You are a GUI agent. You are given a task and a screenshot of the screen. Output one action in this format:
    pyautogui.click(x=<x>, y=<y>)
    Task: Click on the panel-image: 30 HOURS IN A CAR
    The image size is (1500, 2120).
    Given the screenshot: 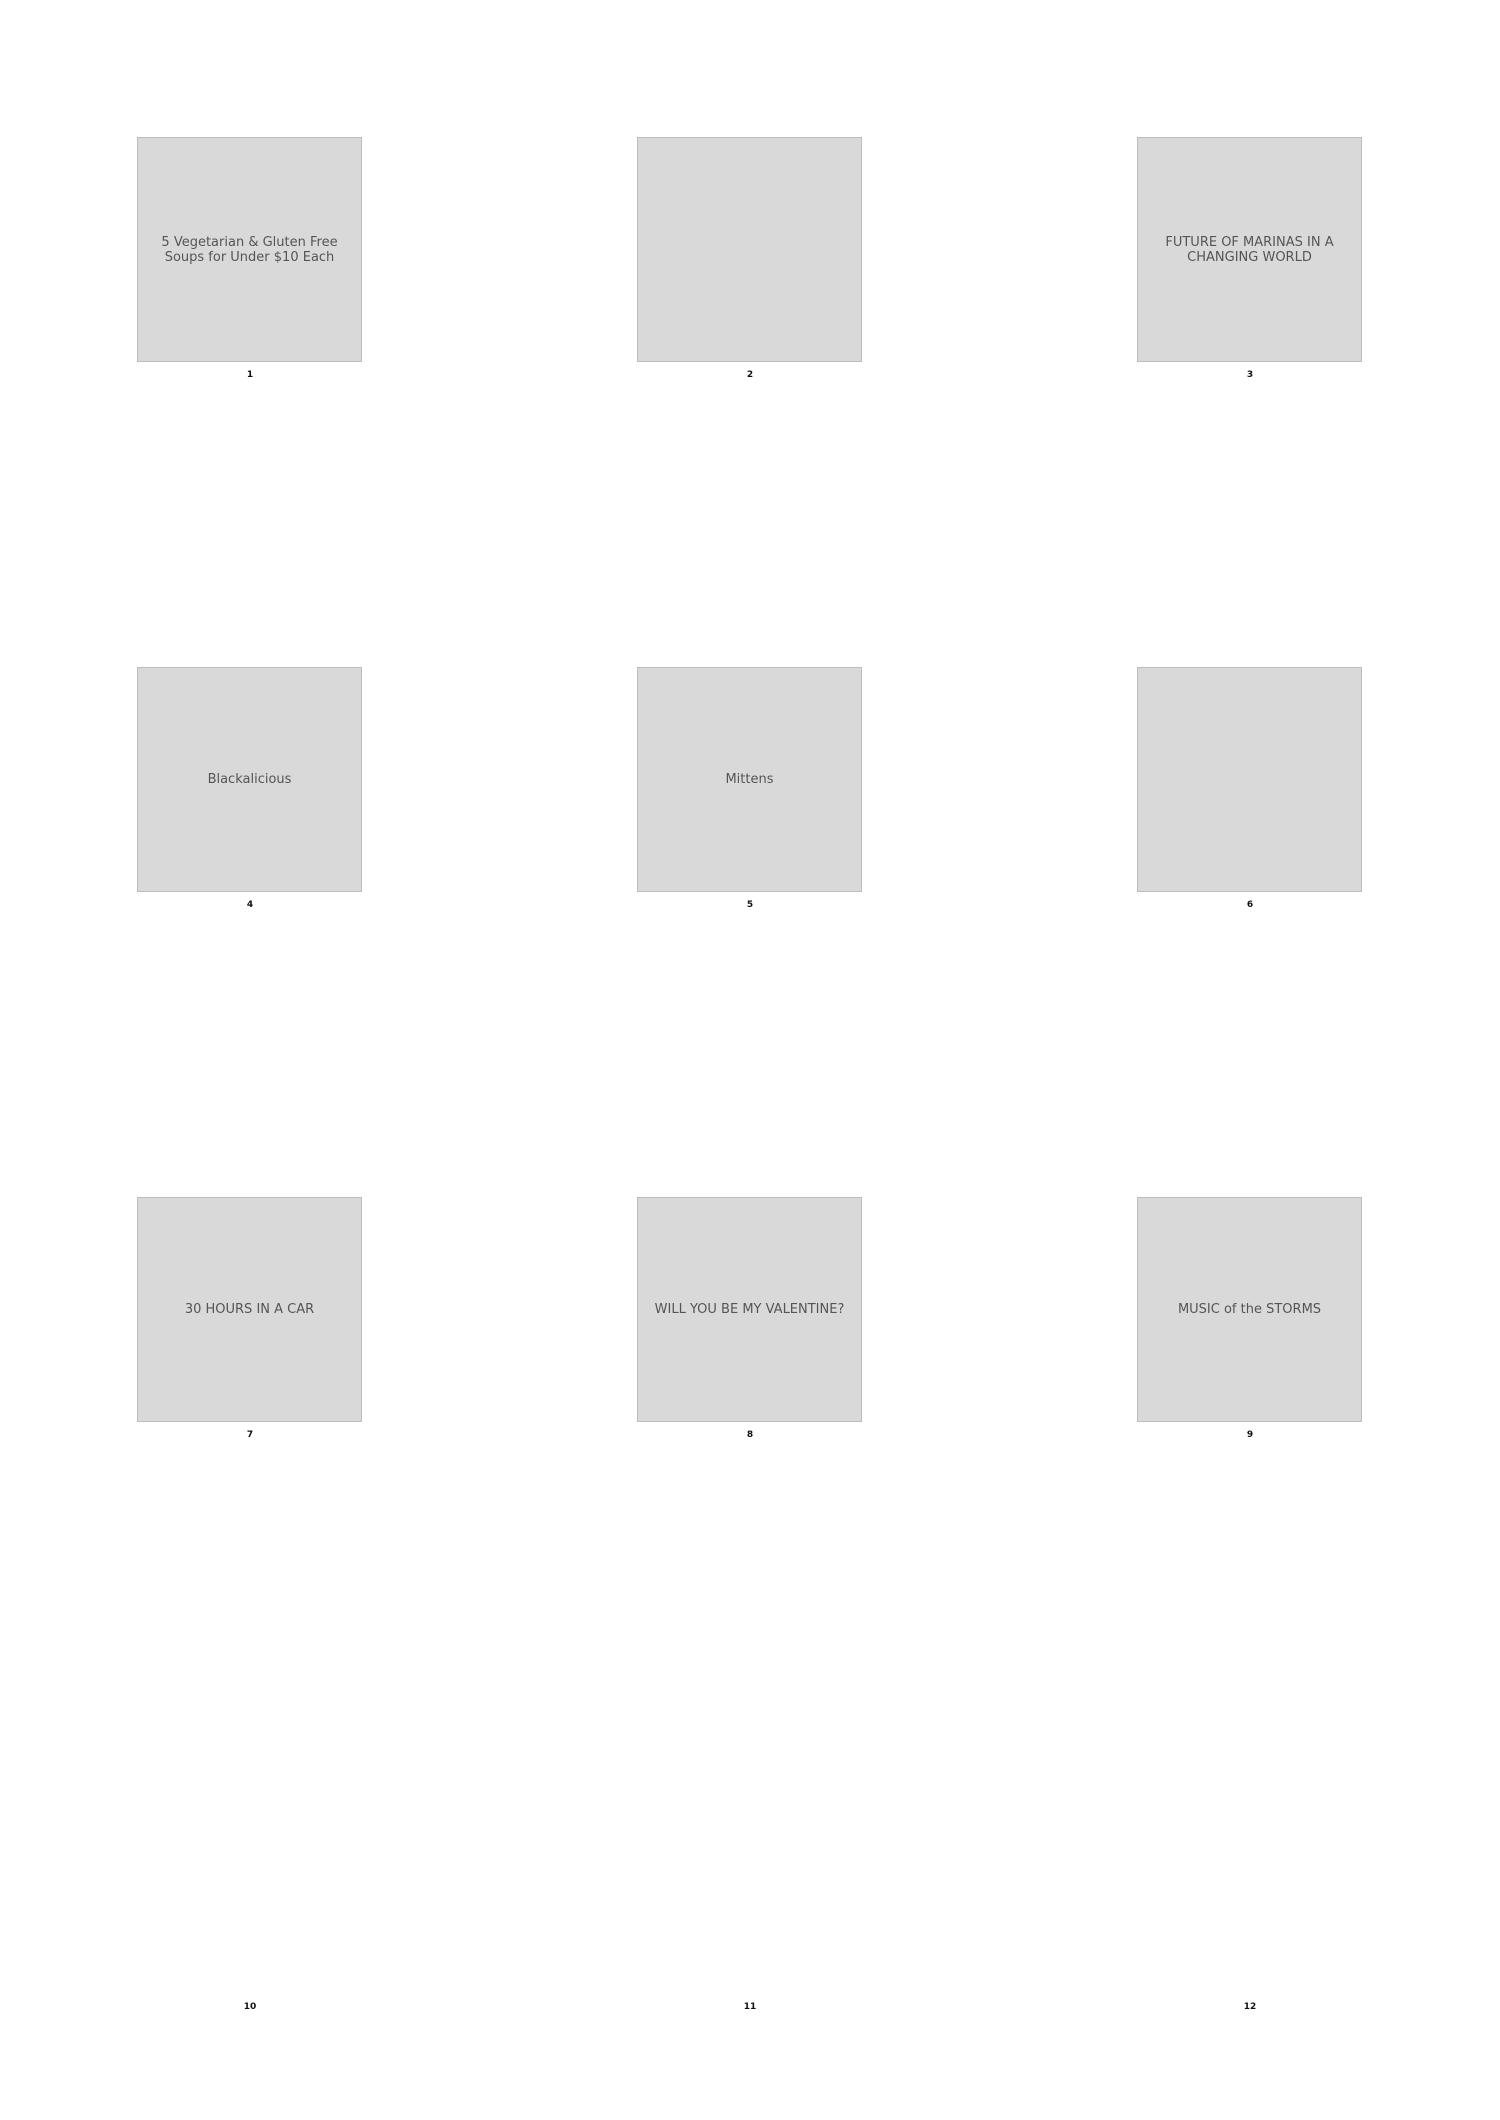 What is the action you would take?
    pyautogui.click(x=249, y=1309)
    